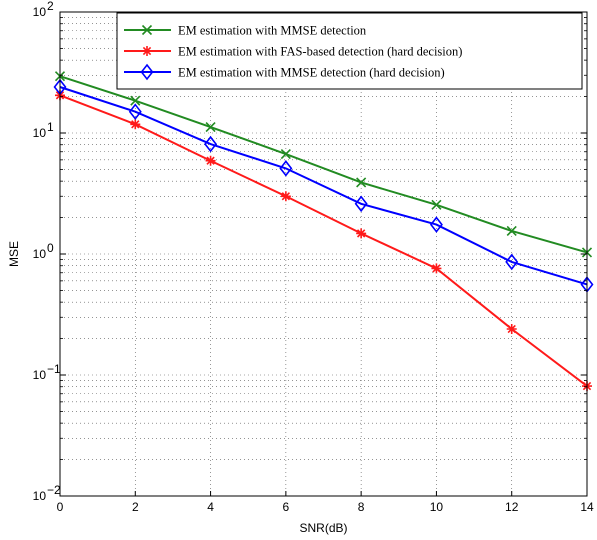 The width and height of the screenshot is (597, 540). What do you see at coordinates (323, 528) in the screenshot?
I see `x-axis-label: SNR(dB)` at bounding box center [323, 528].